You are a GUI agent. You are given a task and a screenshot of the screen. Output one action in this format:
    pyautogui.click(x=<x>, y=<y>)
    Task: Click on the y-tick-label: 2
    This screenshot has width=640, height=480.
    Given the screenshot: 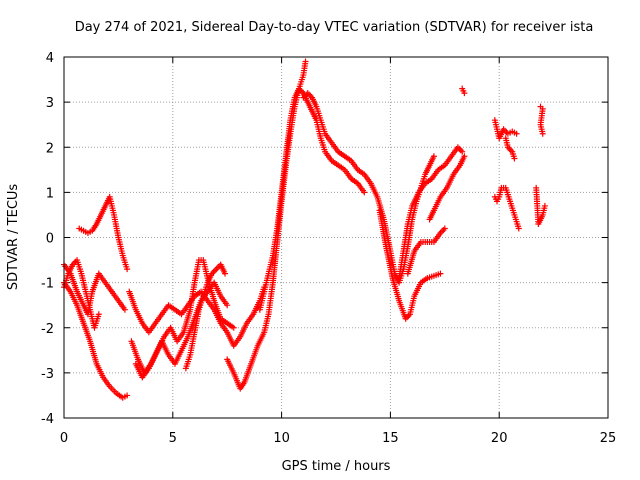 What is the action you would take?
    pyautogui.click(x=50, y=148)
    